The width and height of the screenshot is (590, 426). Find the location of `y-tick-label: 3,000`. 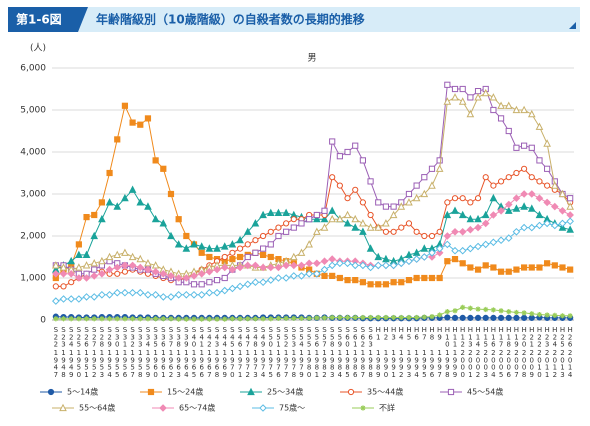

y-tick-label: 3,000 is located at coordinates (33, 195).